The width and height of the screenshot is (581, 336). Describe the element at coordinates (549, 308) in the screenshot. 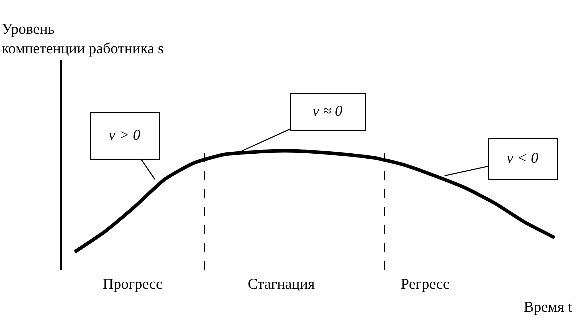

I see `x-axis-title: Время t` at that location.